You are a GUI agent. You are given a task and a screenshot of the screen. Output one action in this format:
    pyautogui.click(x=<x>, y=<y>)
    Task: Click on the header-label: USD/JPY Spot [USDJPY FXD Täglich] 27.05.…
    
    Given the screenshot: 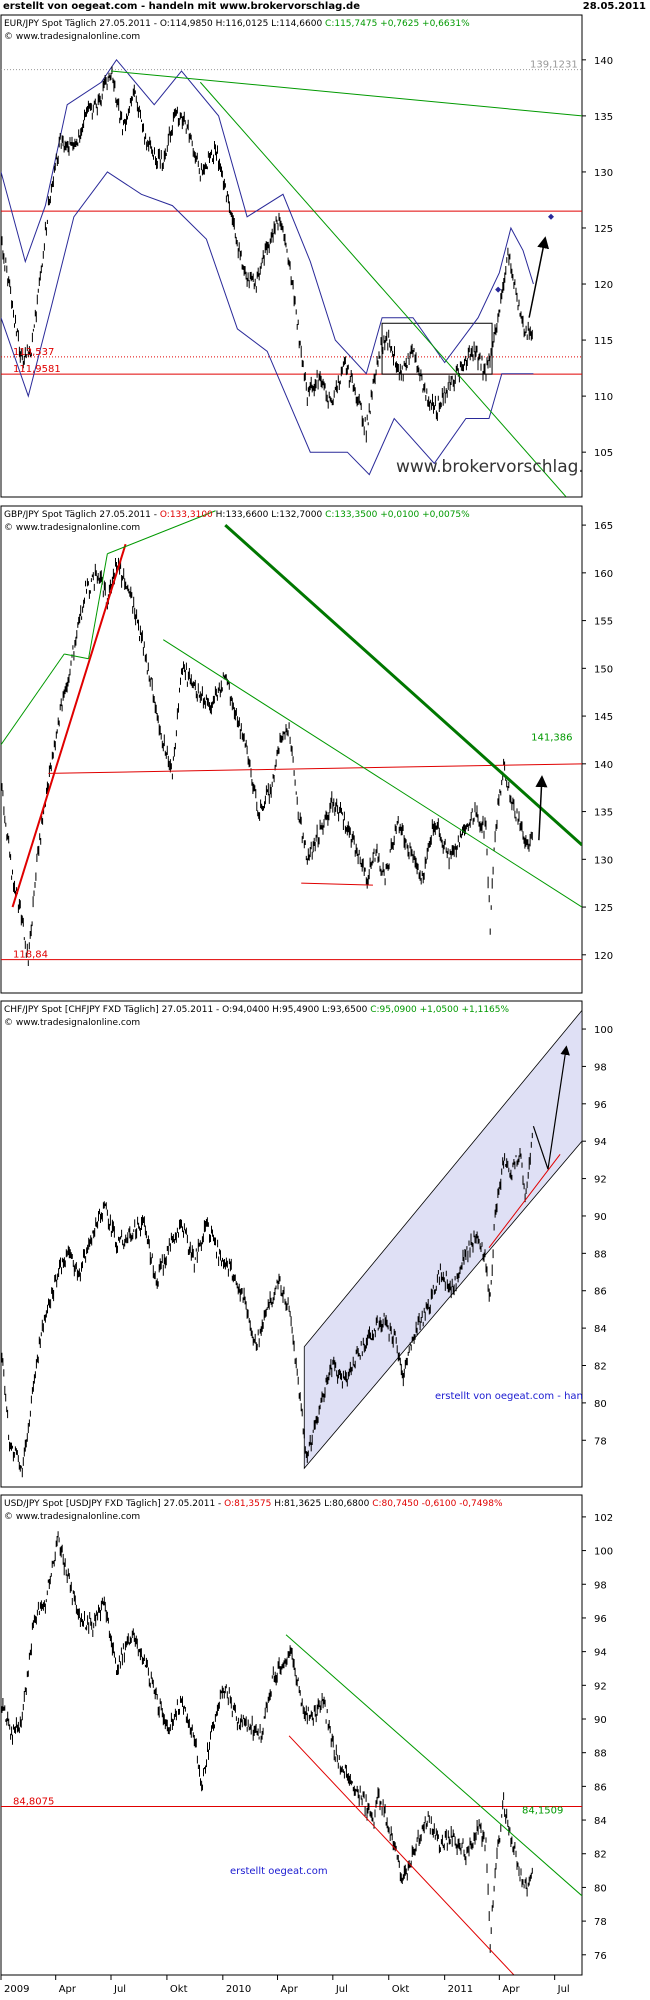 What is the action you would take?
    pyautogui.click(x=114, y=1504)
    